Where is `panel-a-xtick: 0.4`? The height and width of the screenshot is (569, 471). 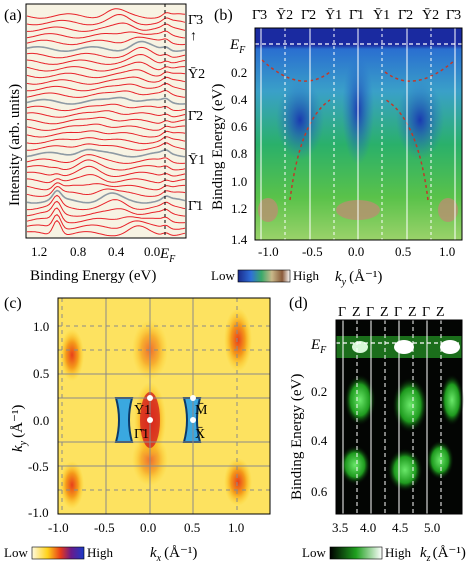 panel-a-xtick: 0.4 is located at coordinates (116, 251).